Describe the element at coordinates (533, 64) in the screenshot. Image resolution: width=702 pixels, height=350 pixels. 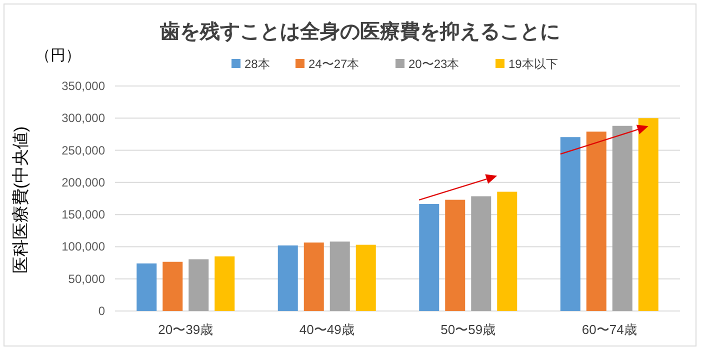
I see `legend-label: 19本以下` at that location.